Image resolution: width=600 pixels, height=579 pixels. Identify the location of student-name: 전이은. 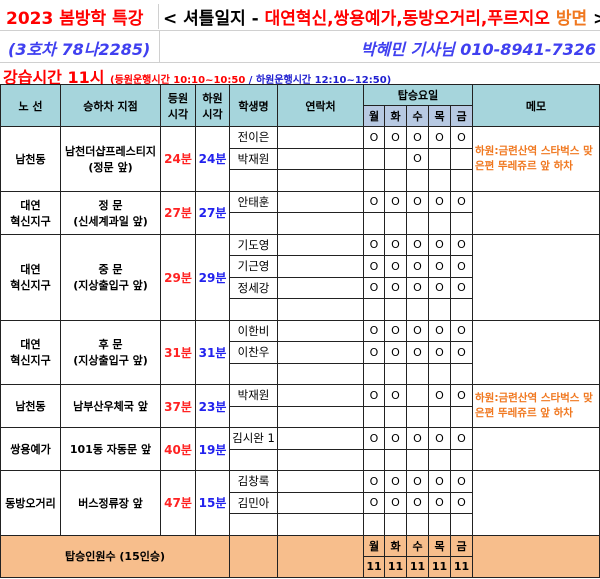
(253, 137).